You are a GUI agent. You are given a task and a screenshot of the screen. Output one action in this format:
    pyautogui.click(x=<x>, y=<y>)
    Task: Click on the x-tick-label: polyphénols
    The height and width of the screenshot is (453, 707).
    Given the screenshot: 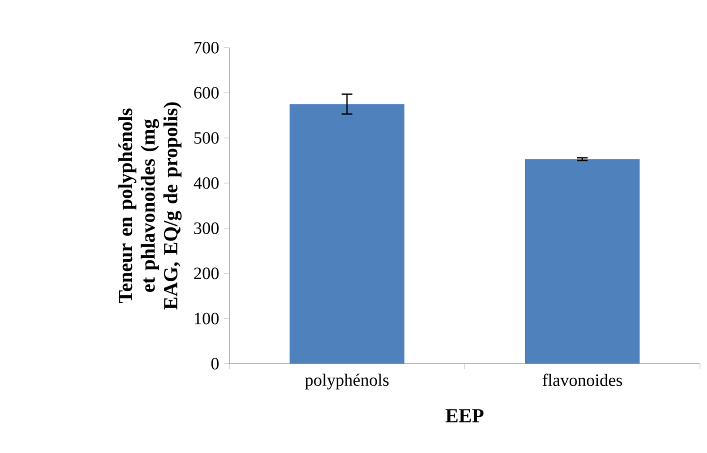 What is the action you would take?
    pyautogui.click(x=347, y=382)
    